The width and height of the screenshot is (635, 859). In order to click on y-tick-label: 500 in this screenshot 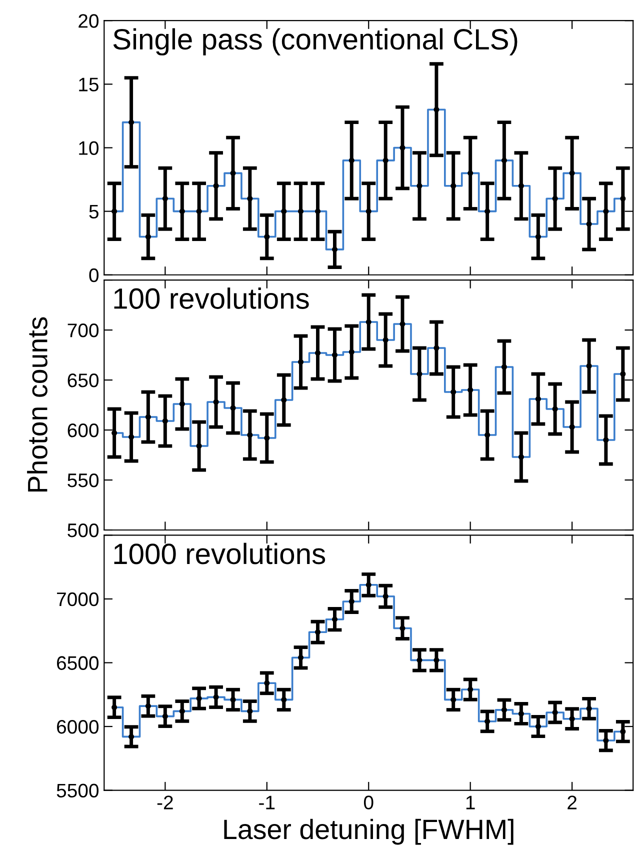, I will do `click(83, 530)`.